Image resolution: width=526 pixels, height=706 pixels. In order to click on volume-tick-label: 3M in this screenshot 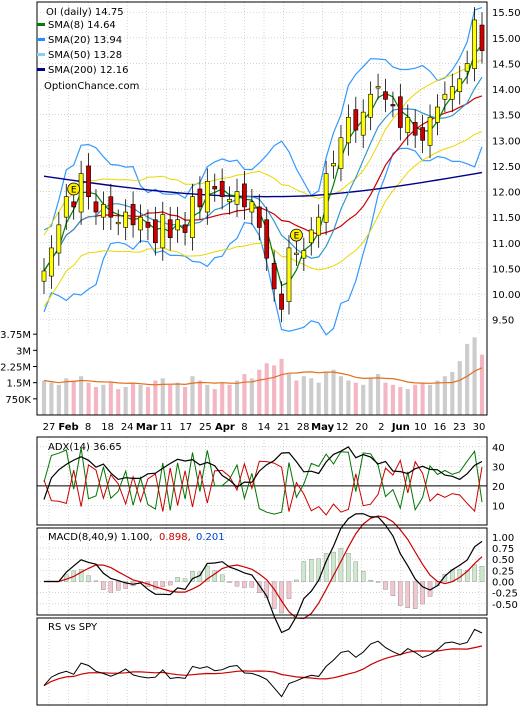, I will do `click(23, 351)`.